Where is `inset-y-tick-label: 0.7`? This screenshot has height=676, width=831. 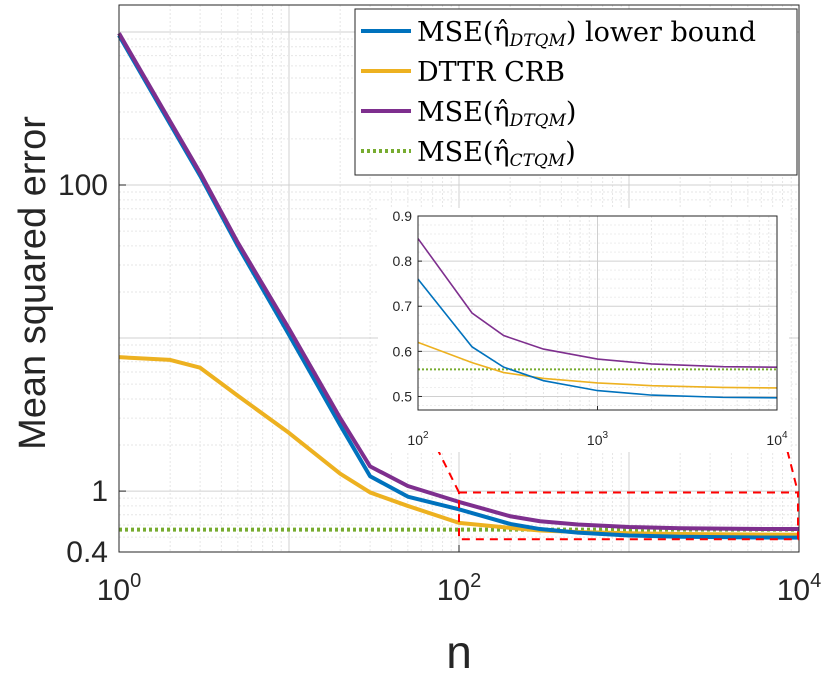
inset-y-tick-label: 0.7 is located at coordinates (403, 306).